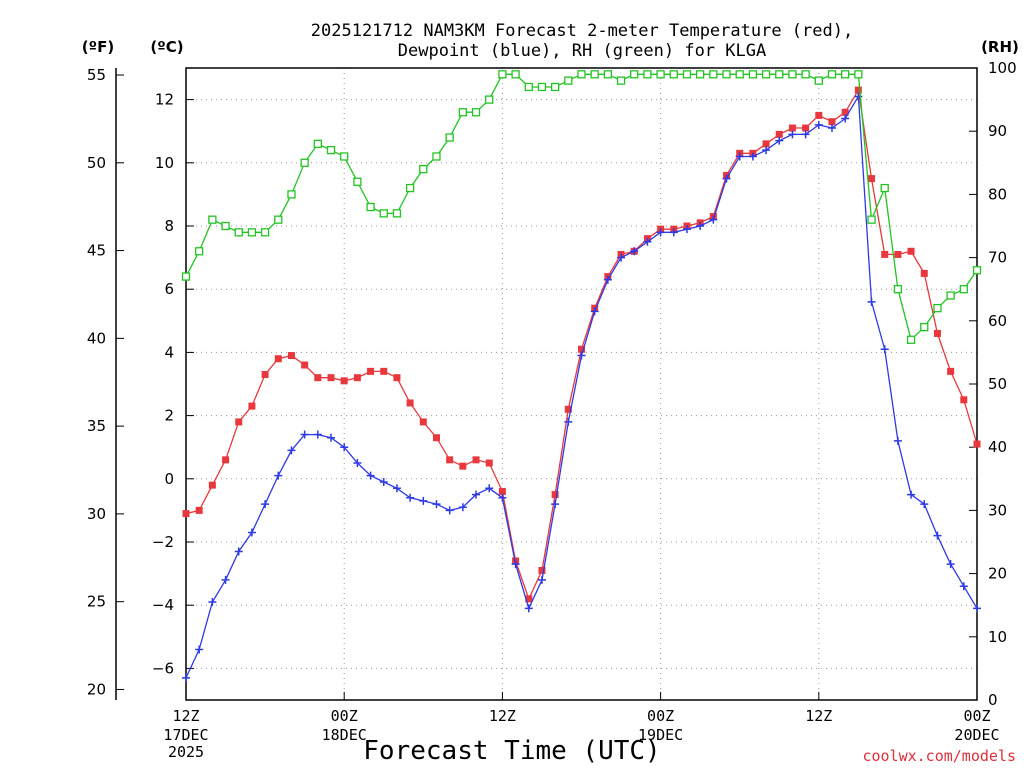  What do you see at coordinates (997, 258) in the screenshot?
I see `rh-tick-label: 70` at bounding box center [997, 258].